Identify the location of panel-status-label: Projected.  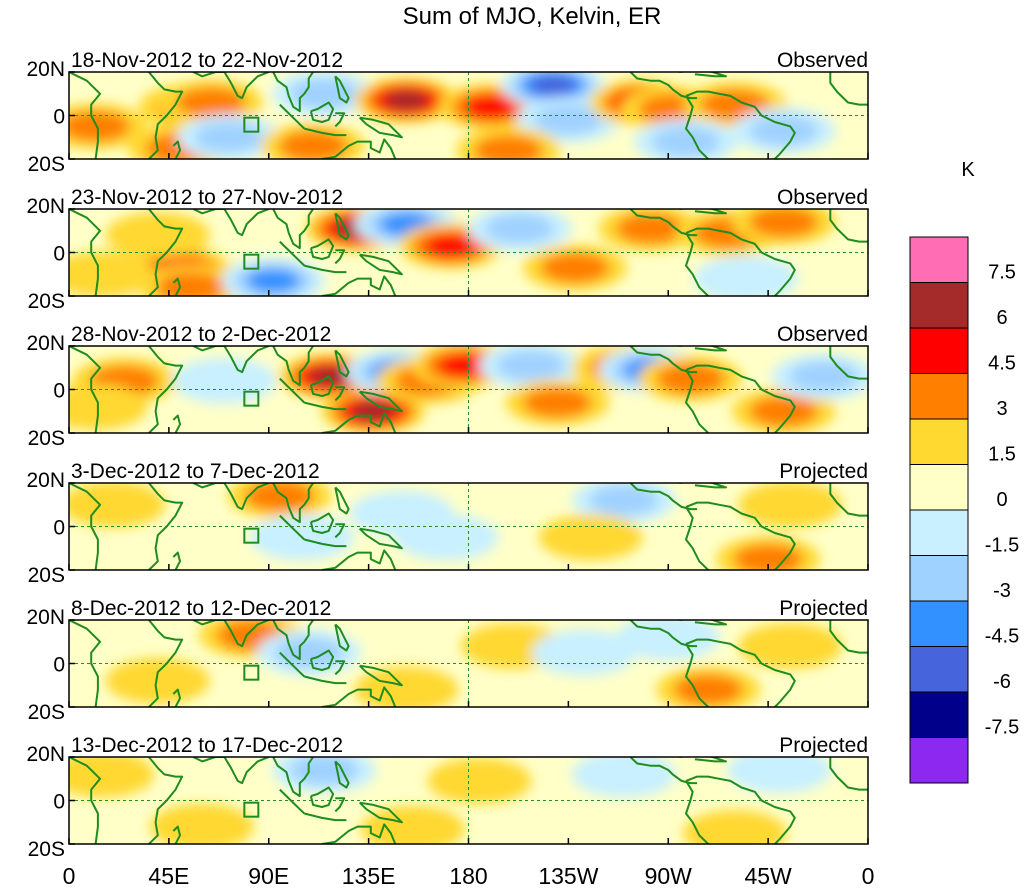
(823, 745).